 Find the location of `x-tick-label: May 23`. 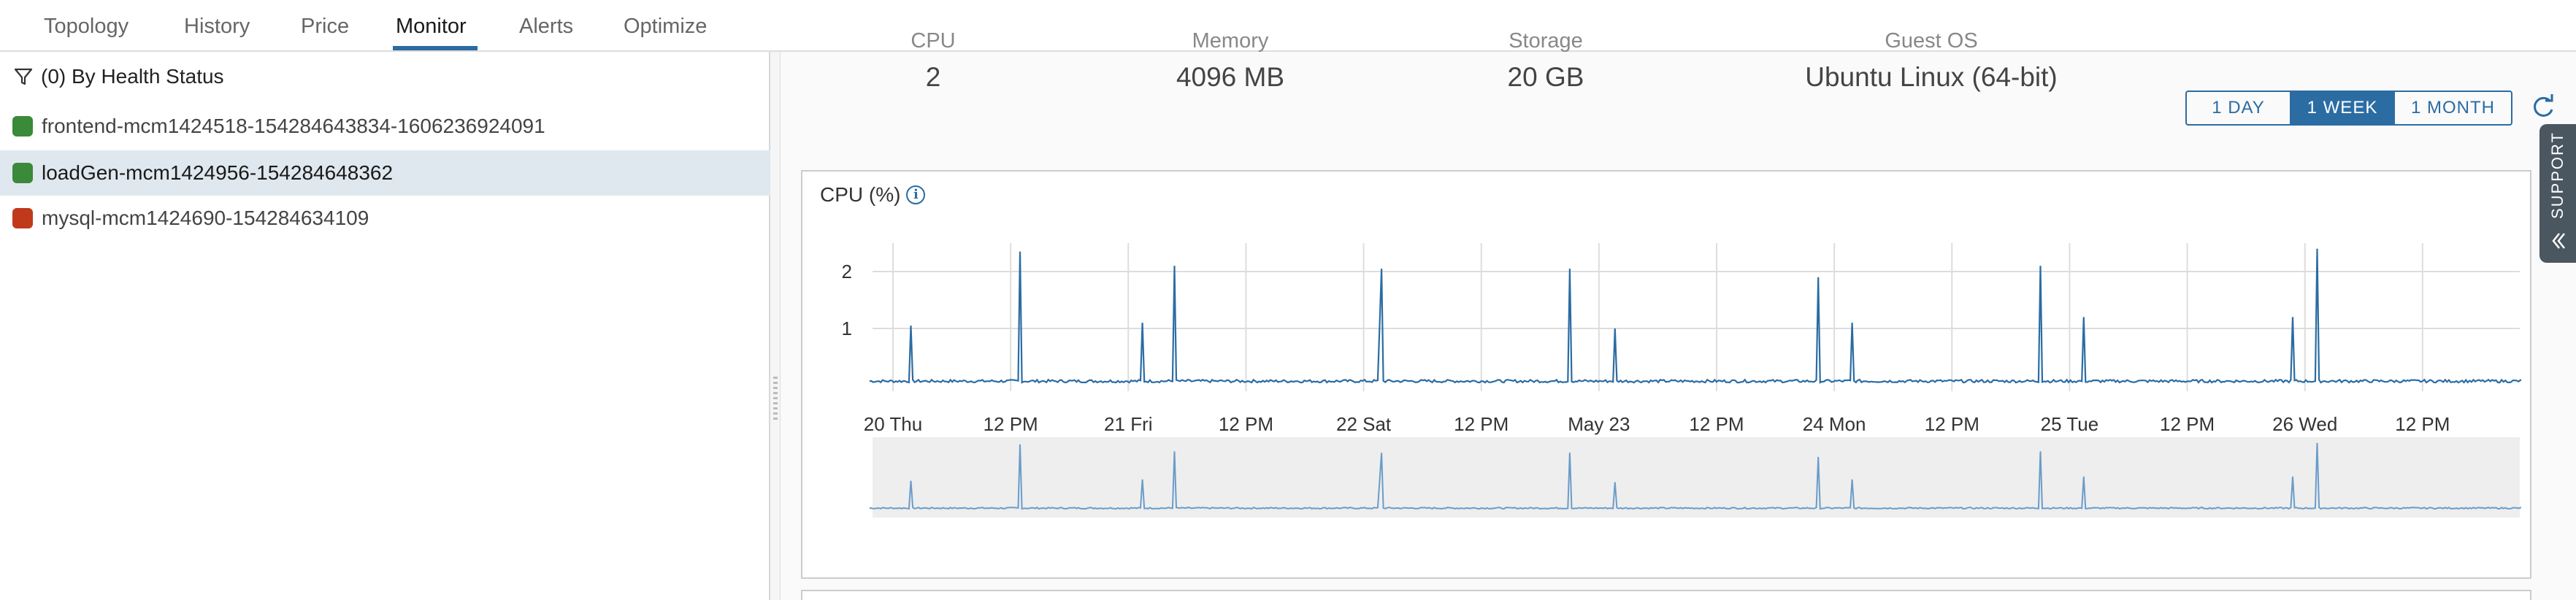

x-tick-label: May 23 is located at coordinates (1599, 424).